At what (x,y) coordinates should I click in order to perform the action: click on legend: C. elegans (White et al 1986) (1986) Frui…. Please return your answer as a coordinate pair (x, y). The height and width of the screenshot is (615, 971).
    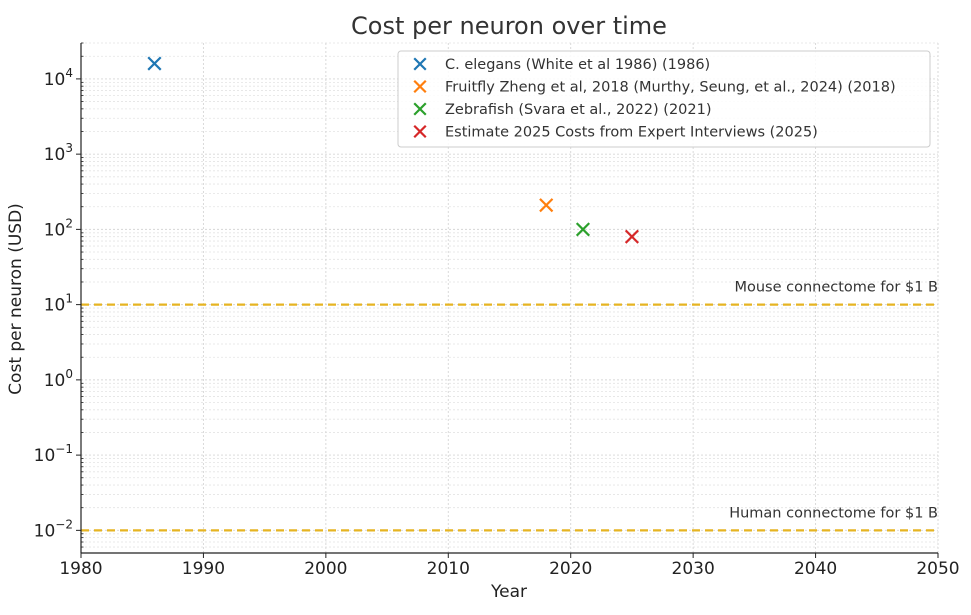
    Looking at the image, I should click on (664, 99).